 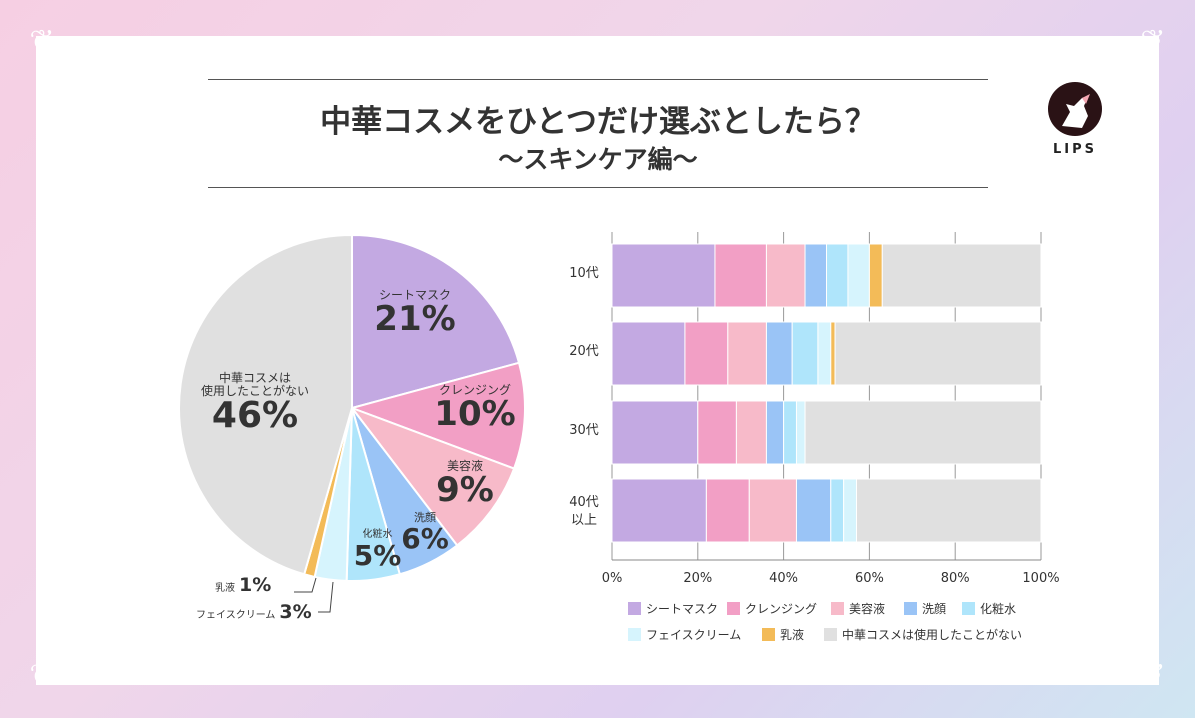 What do you see at coordinates (783, 578) in the screenshot?
I see `x-tick-label: 40%` at bounding box center [783, 578].